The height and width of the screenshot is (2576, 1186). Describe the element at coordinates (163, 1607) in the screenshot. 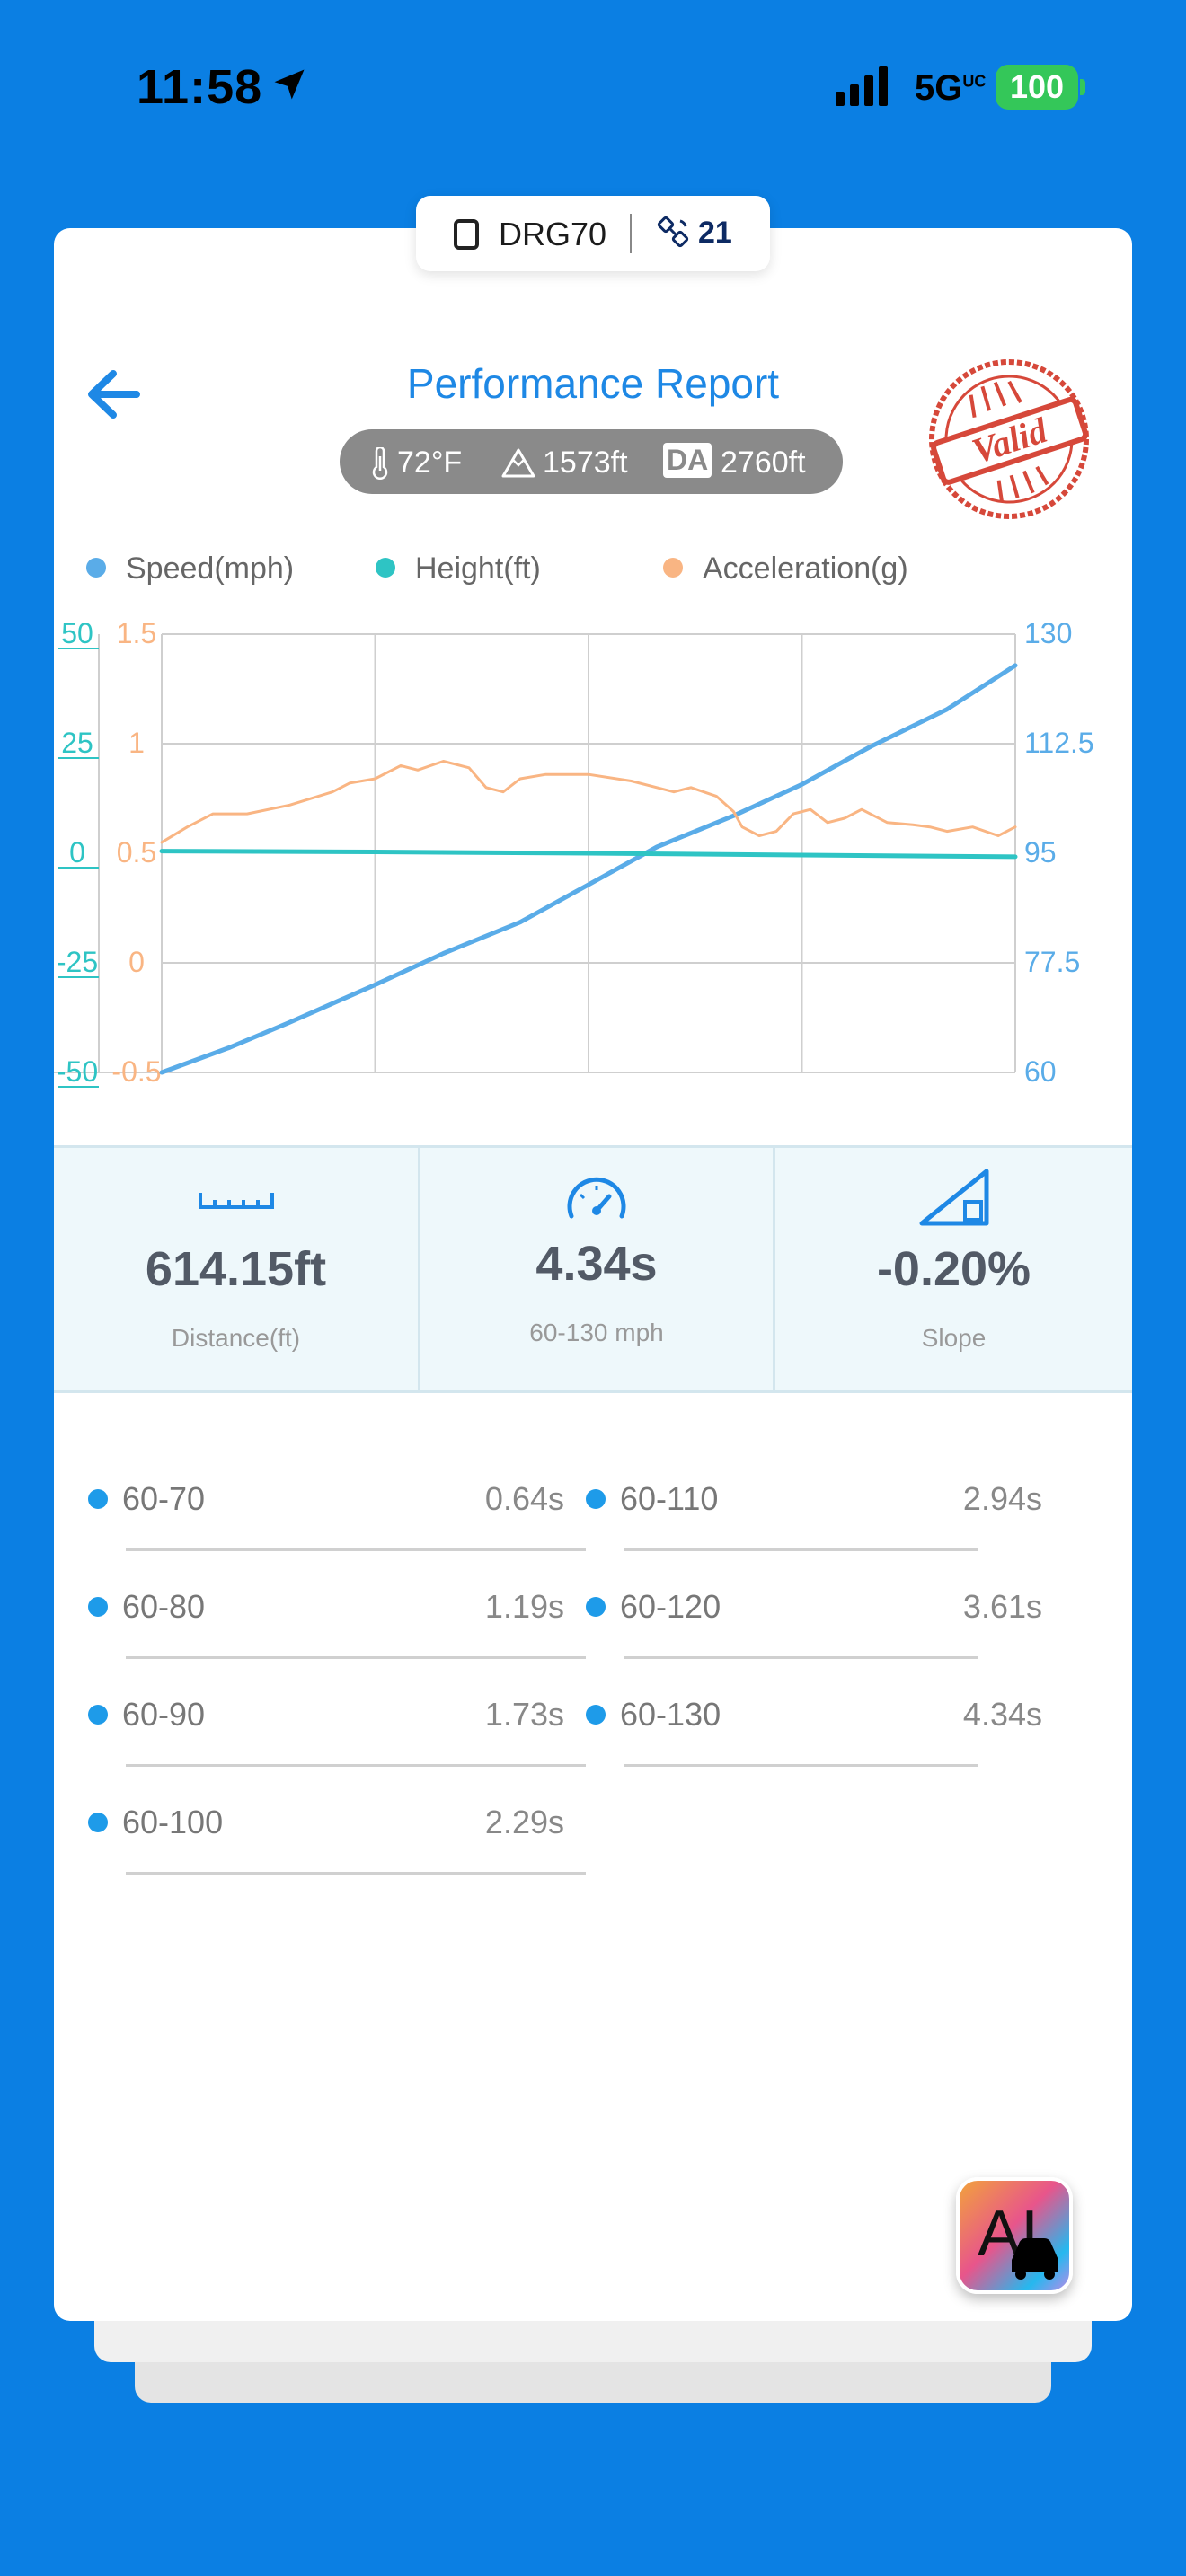

I see `split-label: 60-80` at that location.